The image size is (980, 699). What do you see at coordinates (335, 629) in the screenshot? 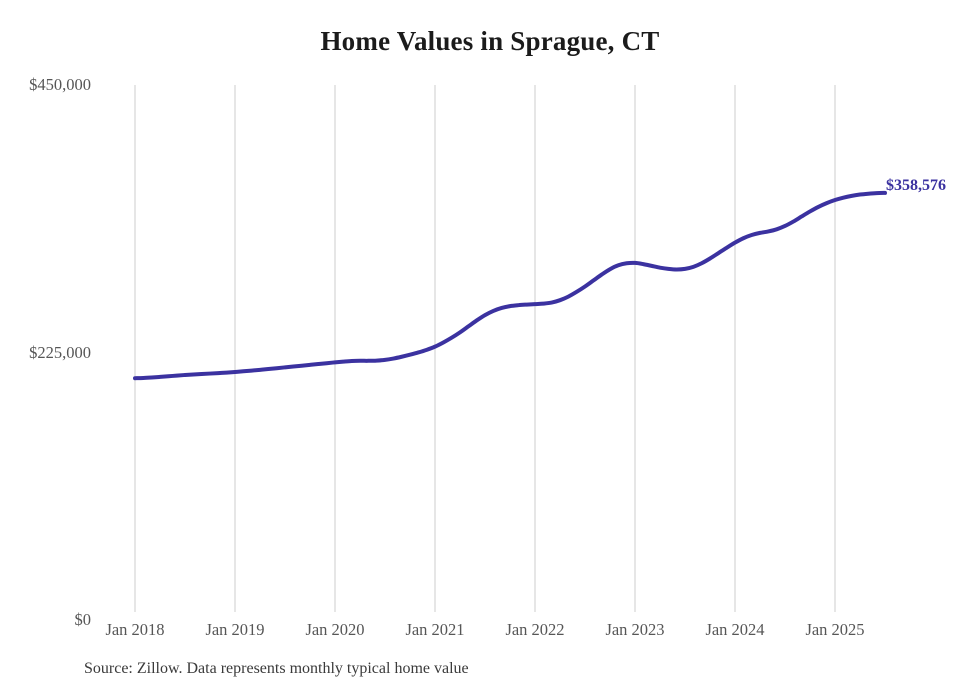
I see `x-axis-tick-label: Jan 2020` at bounding box center [335, 629].